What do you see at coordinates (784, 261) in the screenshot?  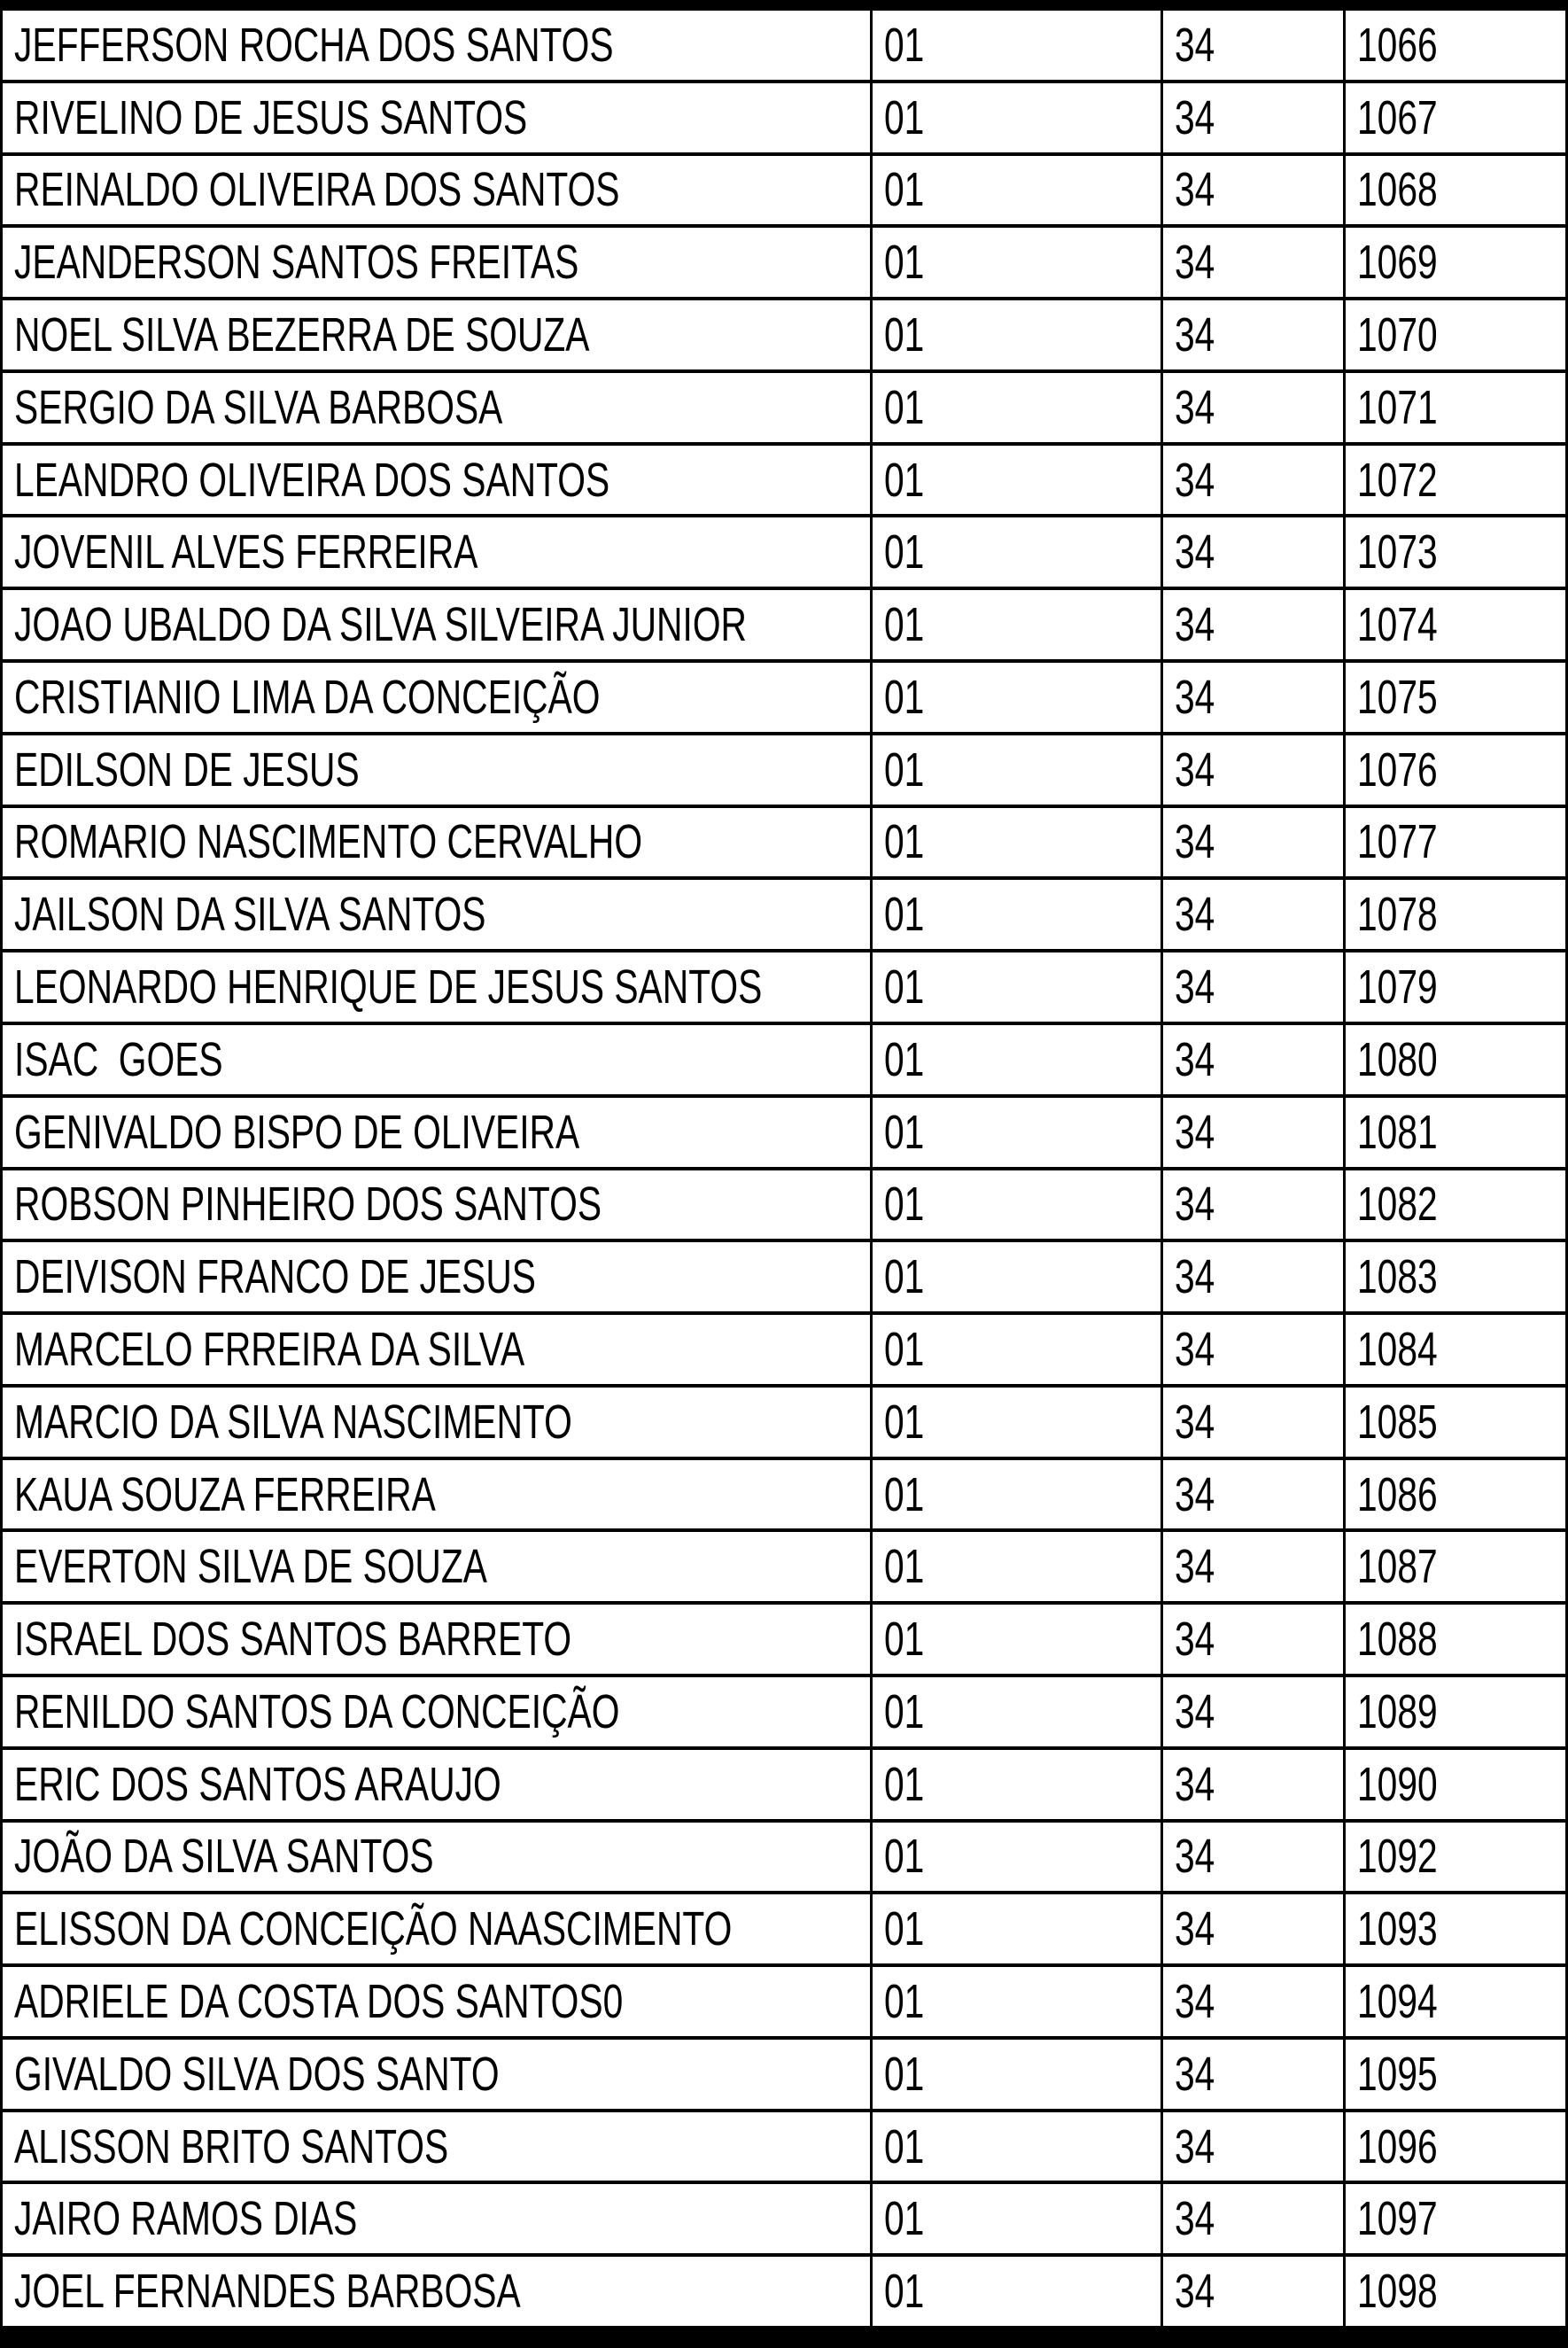 I see `table-row: JEANDERSON SANTOS FREITAS 01 34 1069` at bounding box center [784, 261].